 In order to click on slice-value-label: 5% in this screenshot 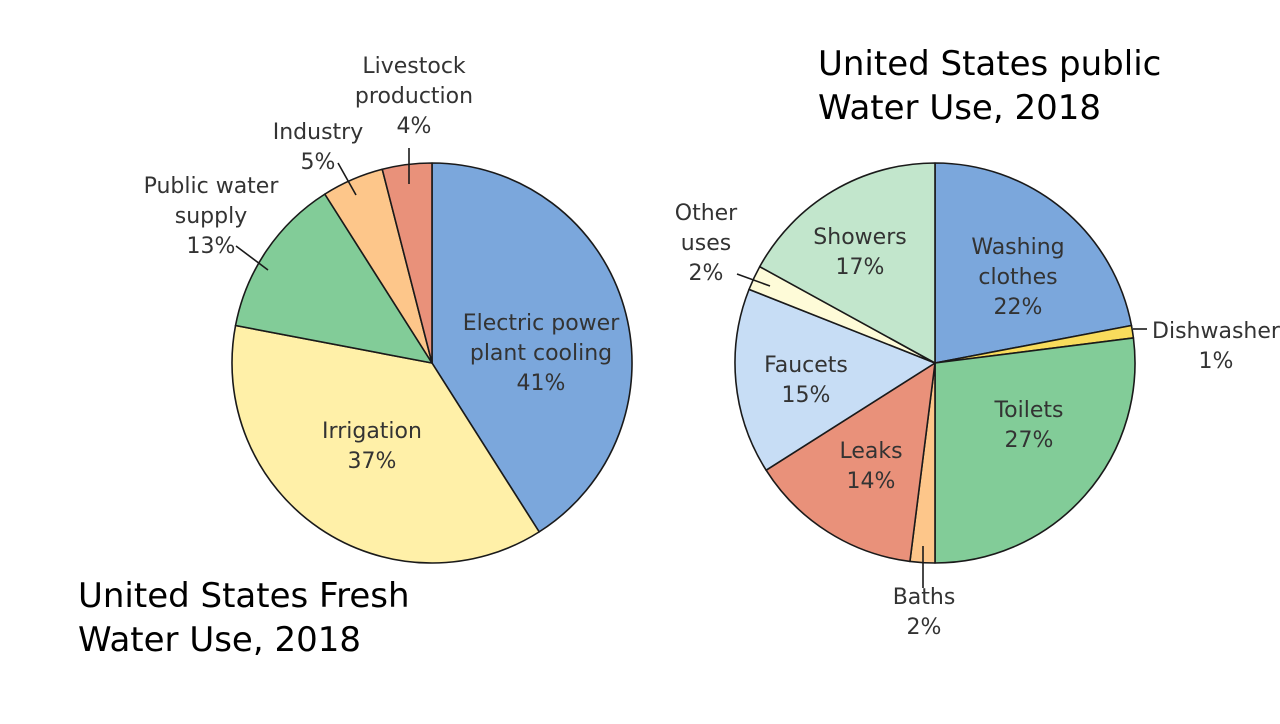, I will do `click(318, 162)`.